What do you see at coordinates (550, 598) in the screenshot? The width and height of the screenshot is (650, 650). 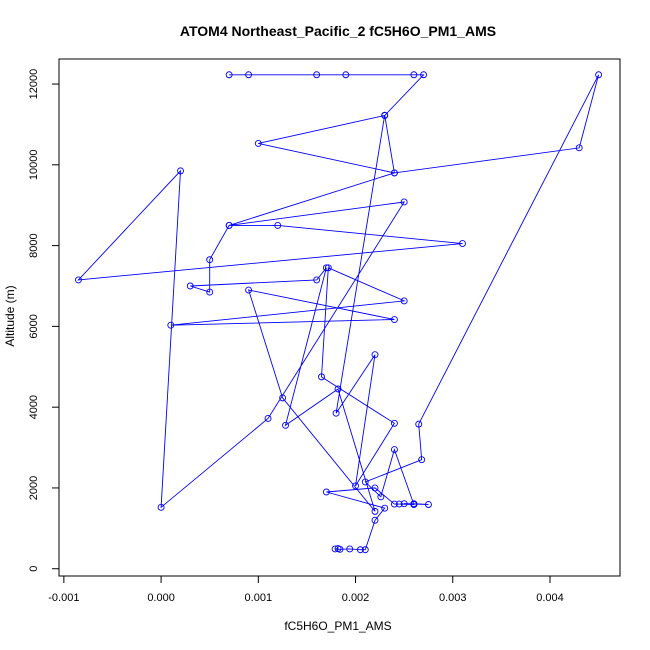 I see `x-tick-label: 0.004` at bounding box center [550, 598].